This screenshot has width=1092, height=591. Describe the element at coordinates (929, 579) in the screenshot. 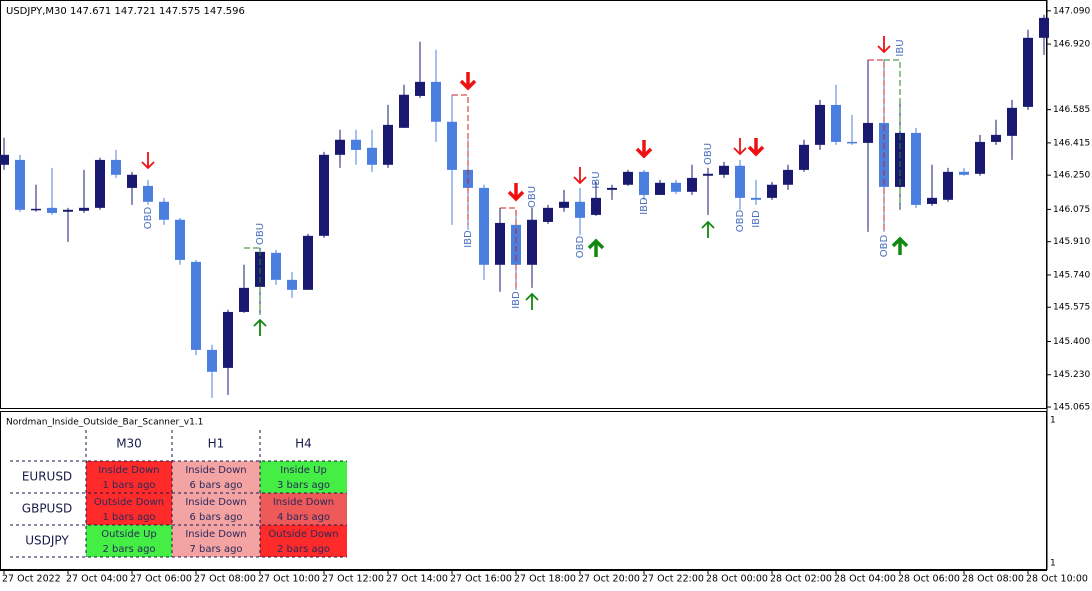

I see `x-tick-label: 28 Oct 06:00` at that location.